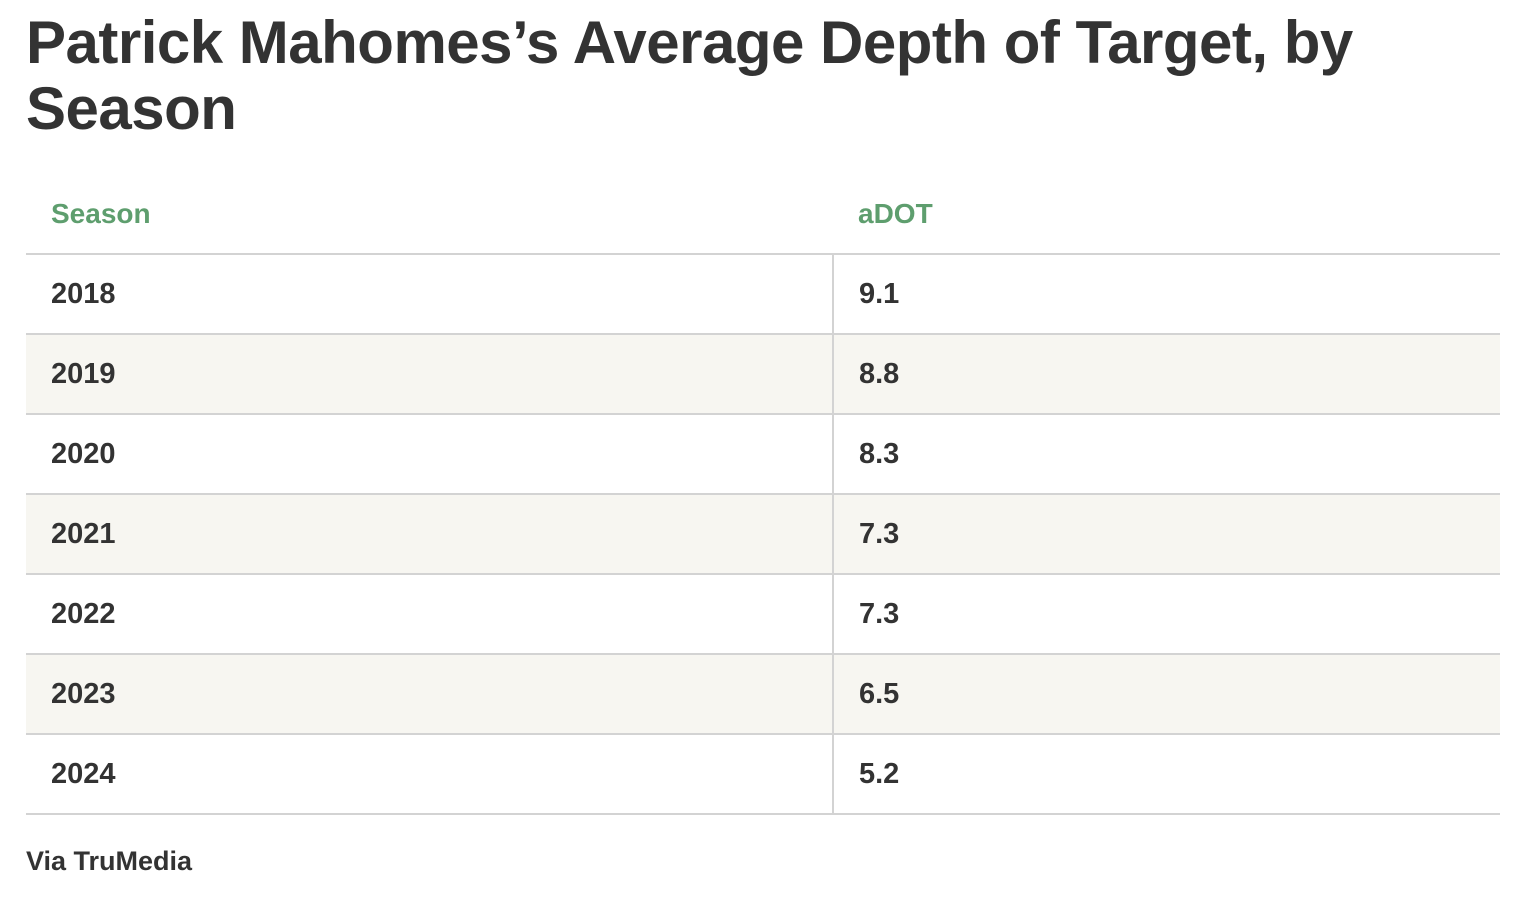  I want to click on table-row: 2024 5.2, so click(763, 774).